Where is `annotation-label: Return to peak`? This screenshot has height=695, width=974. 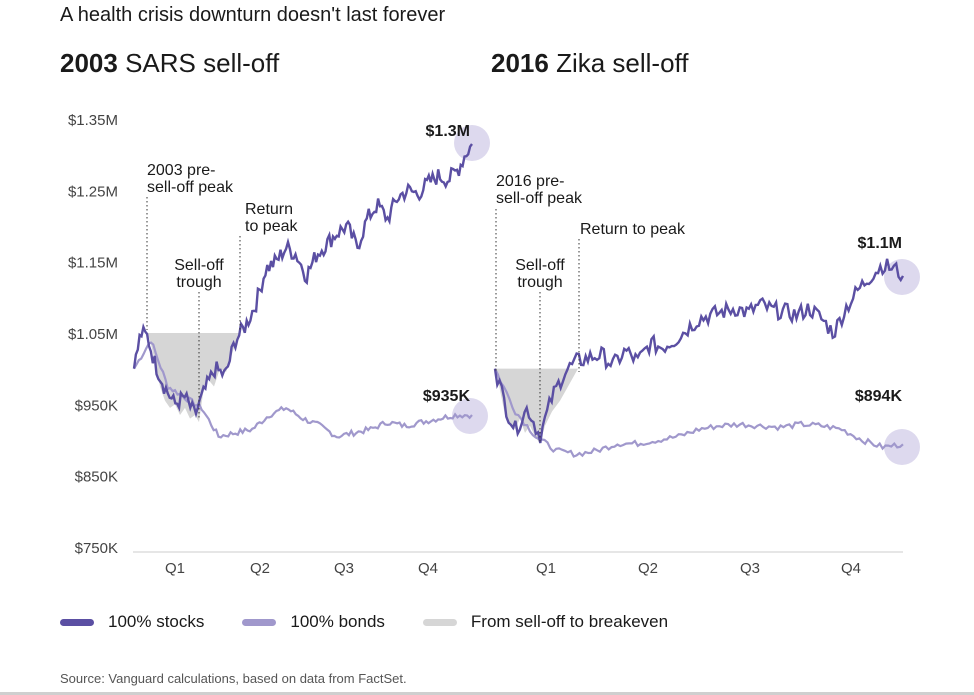
annotation-label: Return to peak is located at coordinates (633, 229).